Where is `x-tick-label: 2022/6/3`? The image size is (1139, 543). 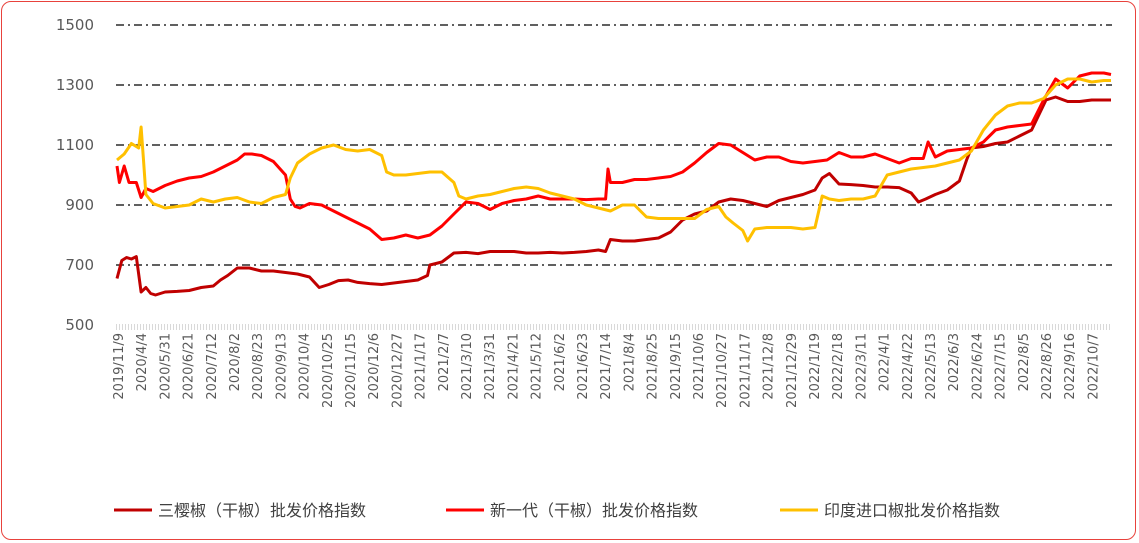 x-tick-label: 2022/6/3 is located at coordinates (954, 362).